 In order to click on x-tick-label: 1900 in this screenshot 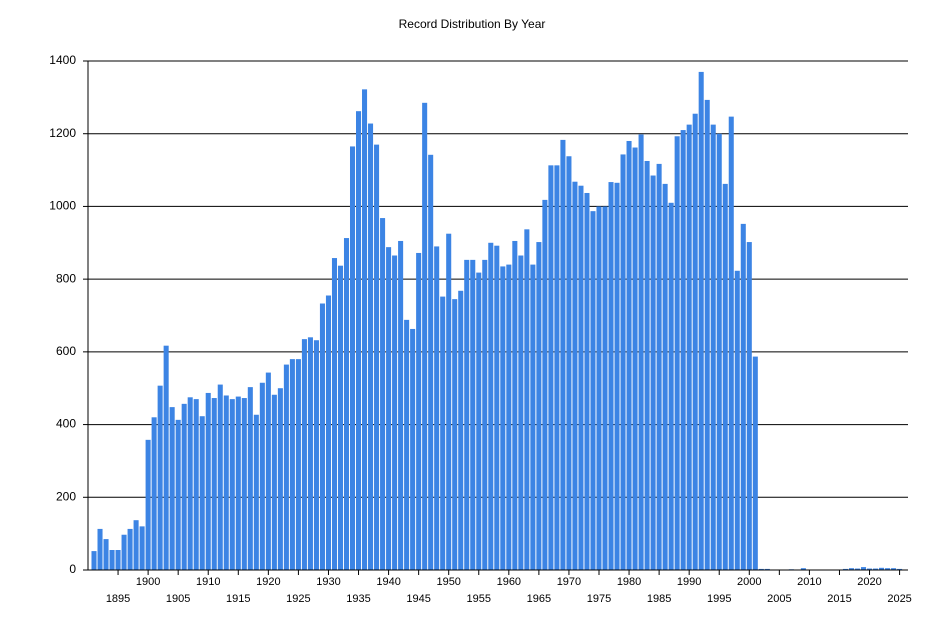, I will do `click(148, 582)`.